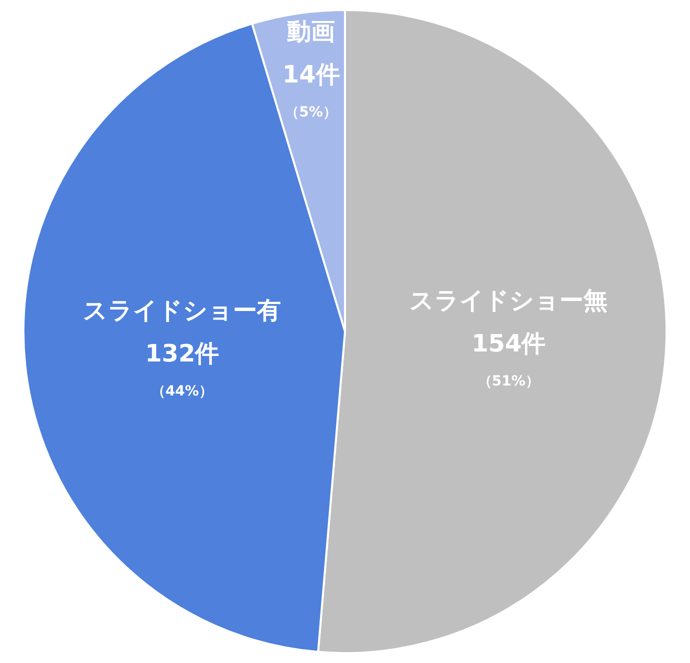 Image resolution: width=690 pixels, height=663 pixels. Describe the element at coordinates (182, 392) in the screenshot. I see `text: （44%）` at that location.